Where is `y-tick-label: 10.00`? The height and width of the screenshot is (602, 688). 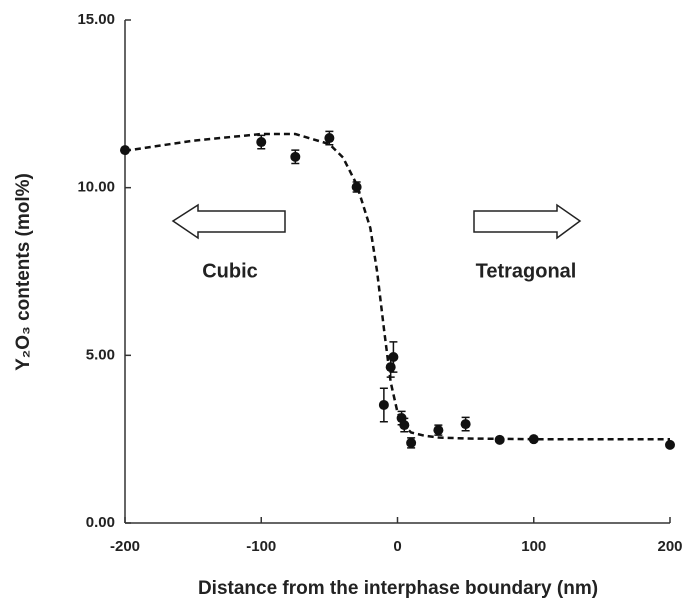 y-tick-label: 10.00 is located at coordinates (96, 187).